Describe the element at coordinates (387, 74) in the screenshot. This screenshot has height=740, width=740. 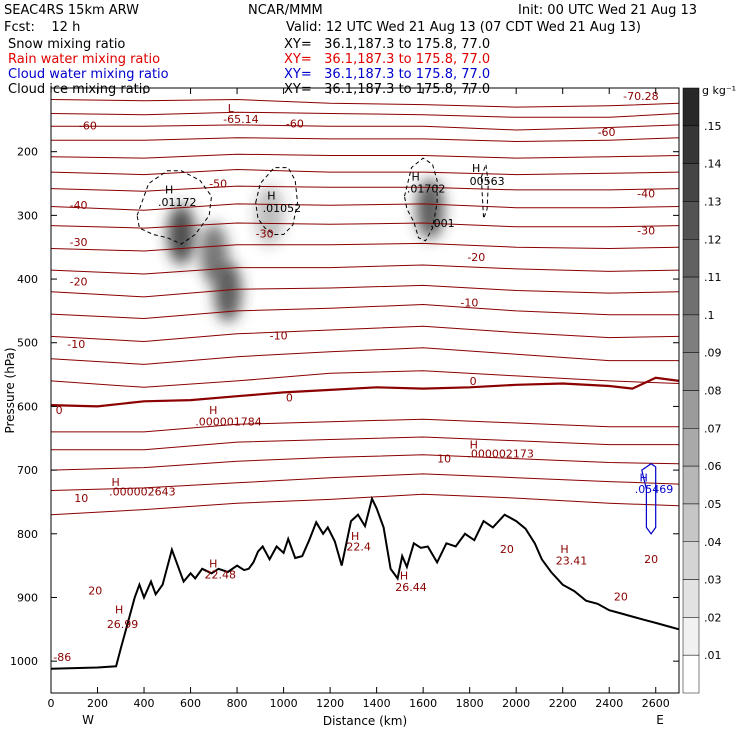
I see `field-cloud-water-xy: XY= 36.1,187.3 to 175.8, 77.0` at that location.